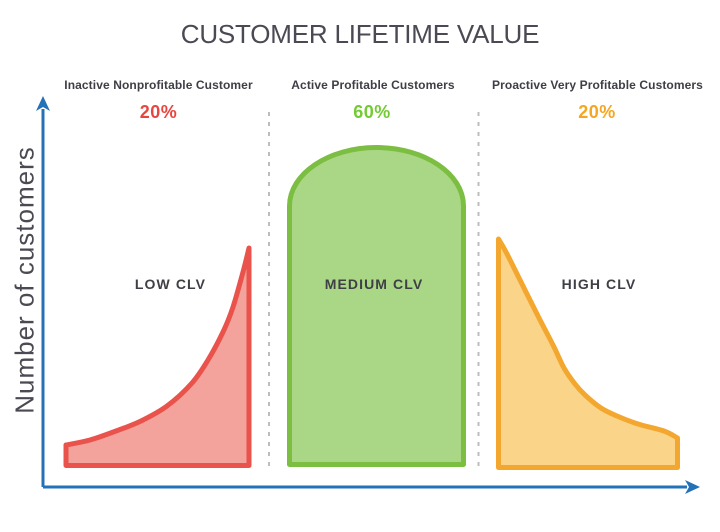 The width and height of the screenshot is (720, 532). I want to click on high-clv-area, so click(588, 353).